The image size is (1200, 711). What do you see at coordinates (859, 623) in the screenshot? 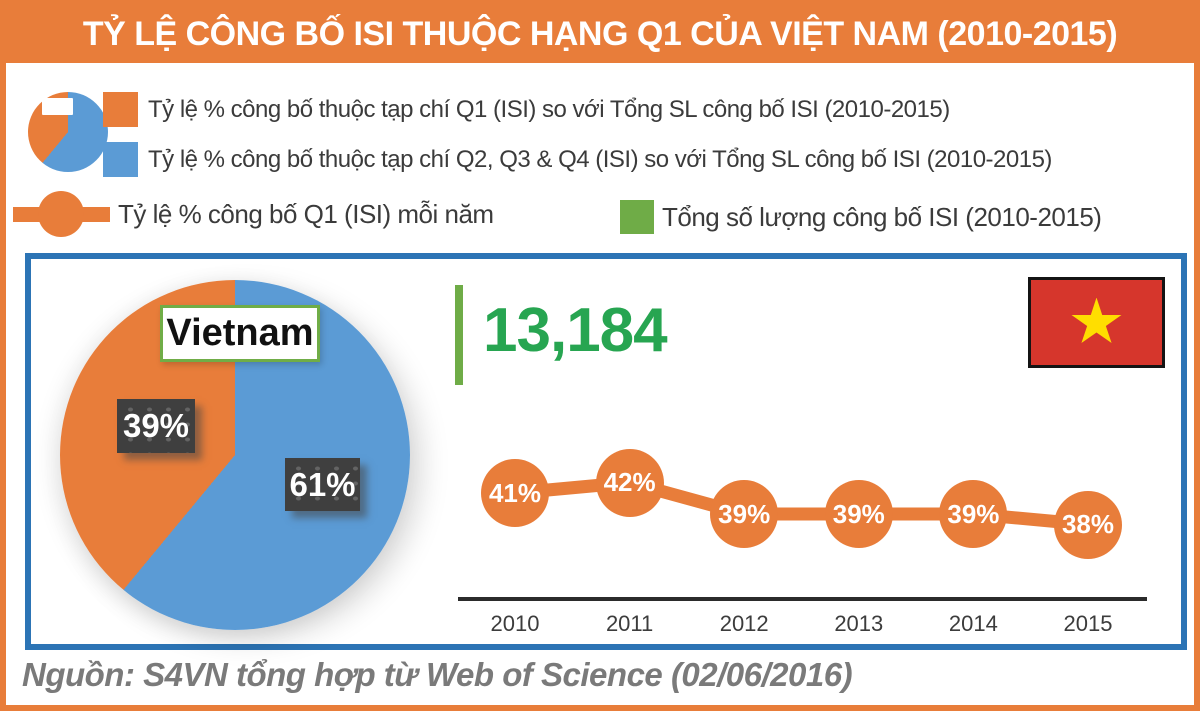
I see `x-tick-2013: 2013` at bounding box center [859, 623].